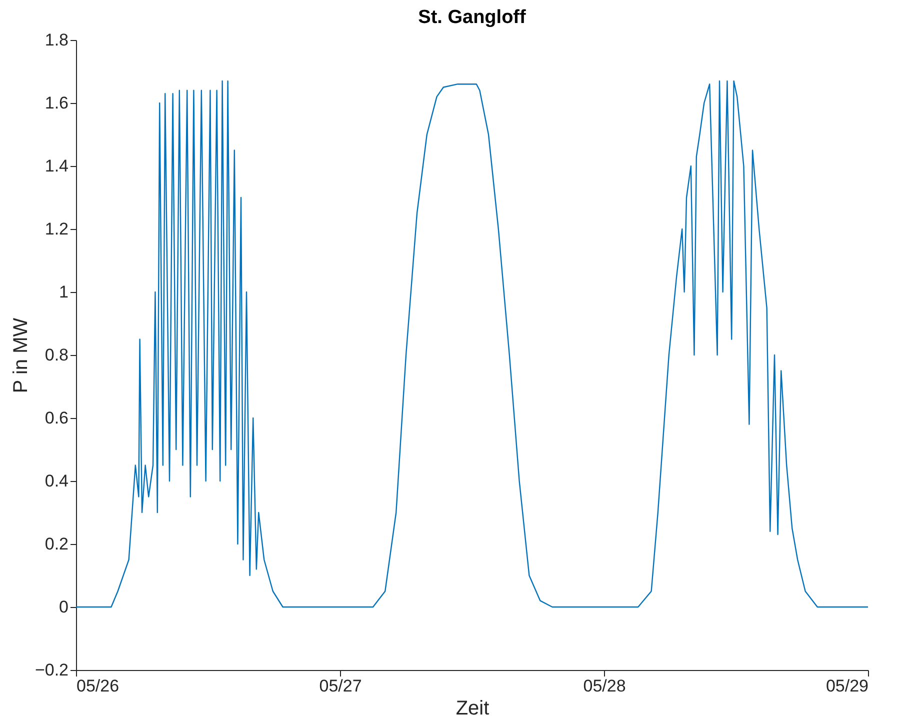 The width and height of the screenshot is (899, 726). What do you see at coordinates (21, 356) in the screenshot?
I see `y-axis-title: P in MW` at bounding box center [21, 356].